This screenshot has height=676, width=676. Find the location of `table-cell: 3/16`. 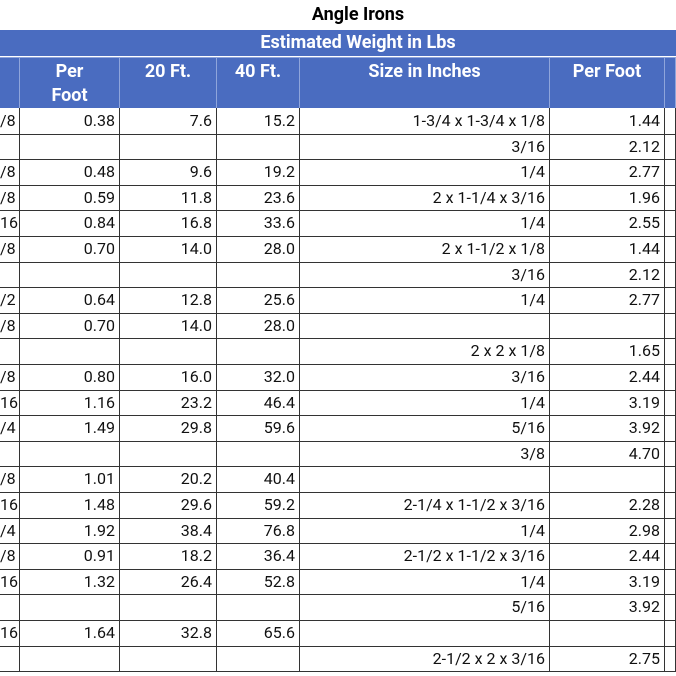

table-cell: 3/16 is located at coordinates (425, 377).